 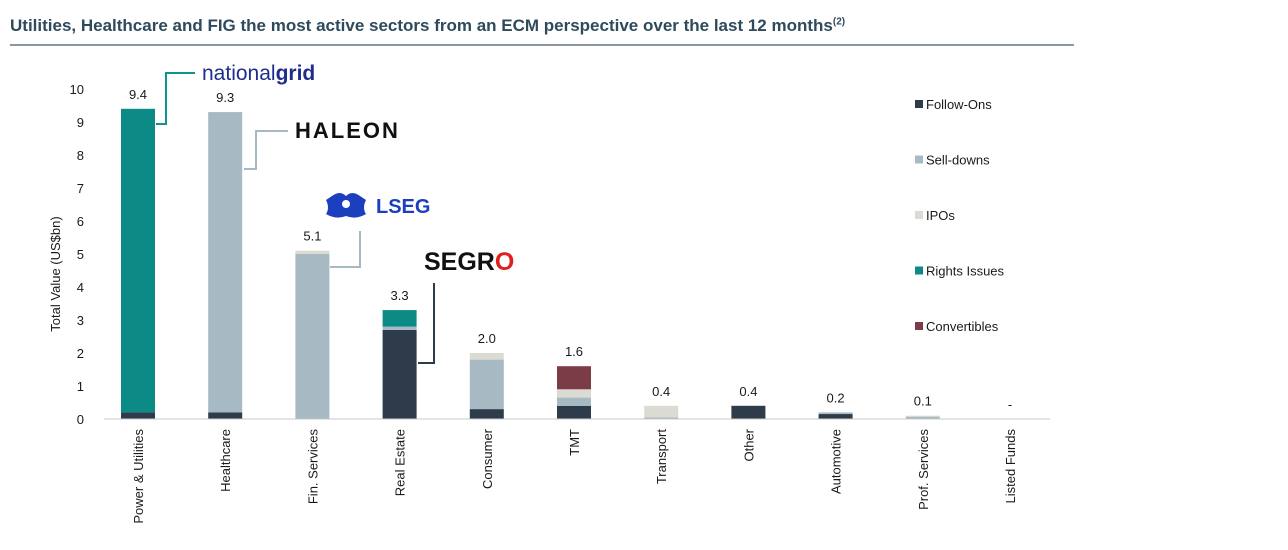 I want to click on lseg-leader-line, so click(x=345, y=249).